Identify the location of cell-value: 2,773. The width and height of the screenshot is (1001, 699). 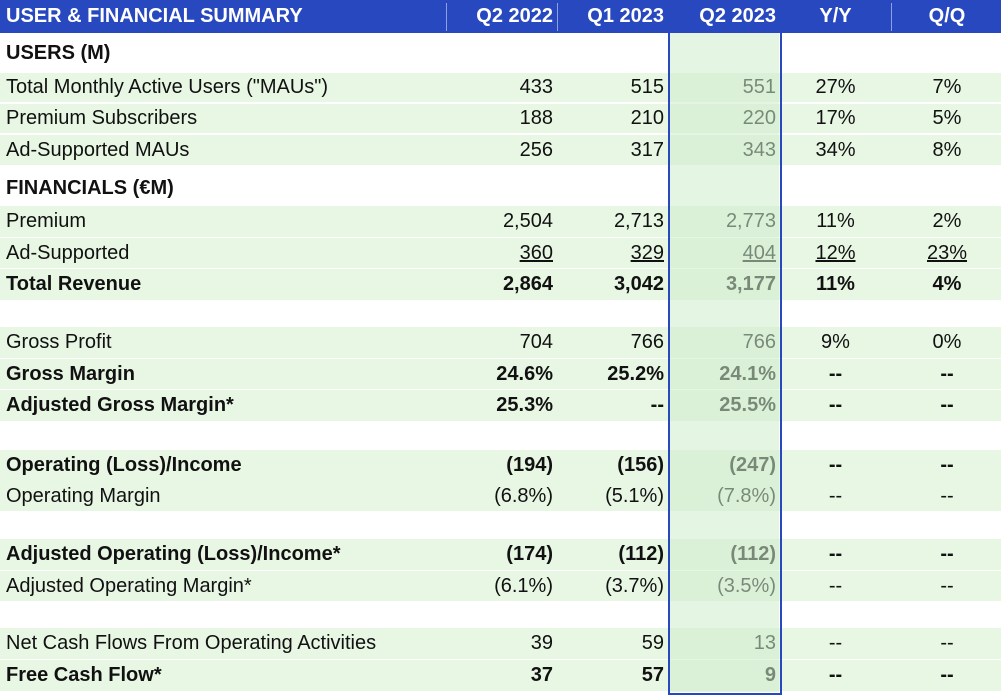
(750, 221).